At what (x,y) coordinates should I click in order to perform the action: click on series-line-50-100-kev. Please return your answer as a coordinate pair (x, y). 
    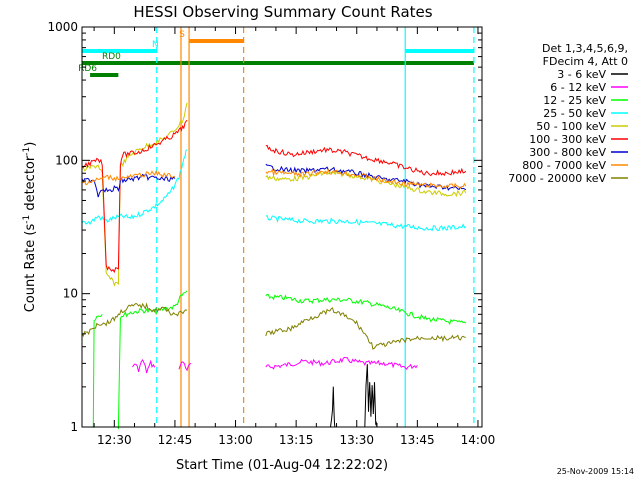
    Looking at the image, I should click on (366, 184).